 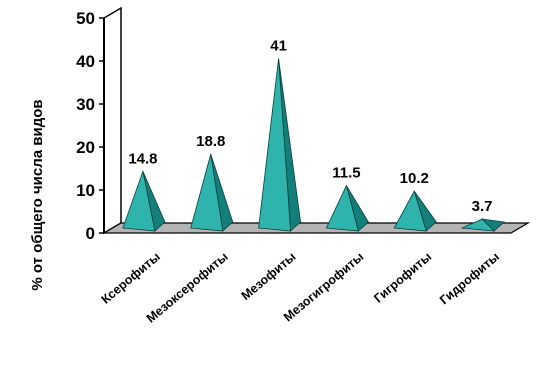 What do you see at coordinates (469, 279) in the screenshot?
I see `category-label: Гидрофиты` at bounding box center [469, 279].